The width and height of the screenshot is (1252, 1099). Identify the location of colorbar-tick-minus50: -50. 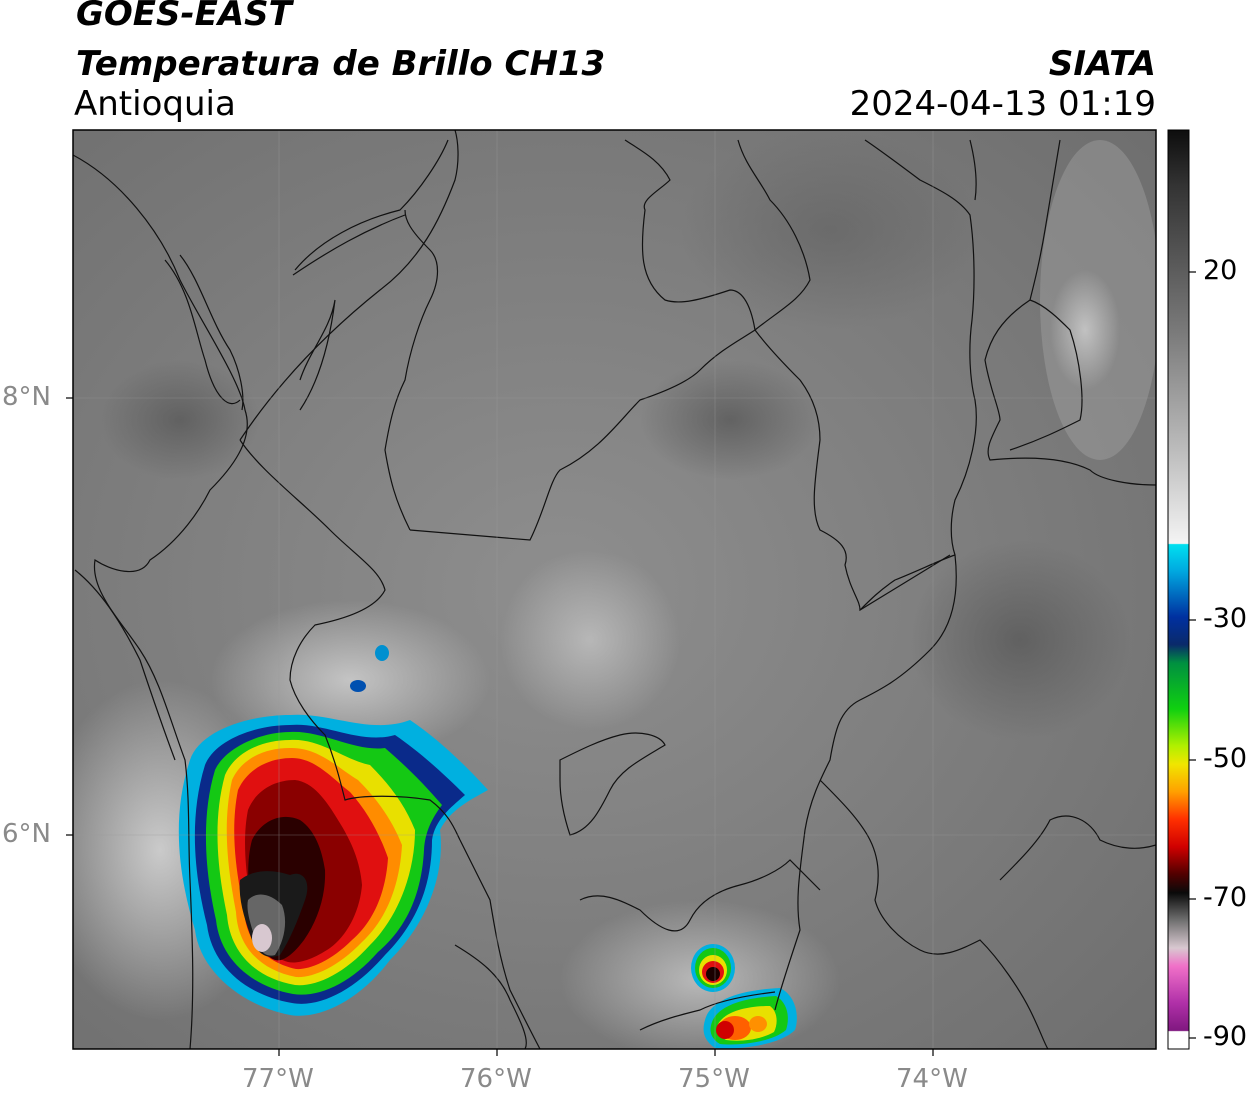
(1225, 758).